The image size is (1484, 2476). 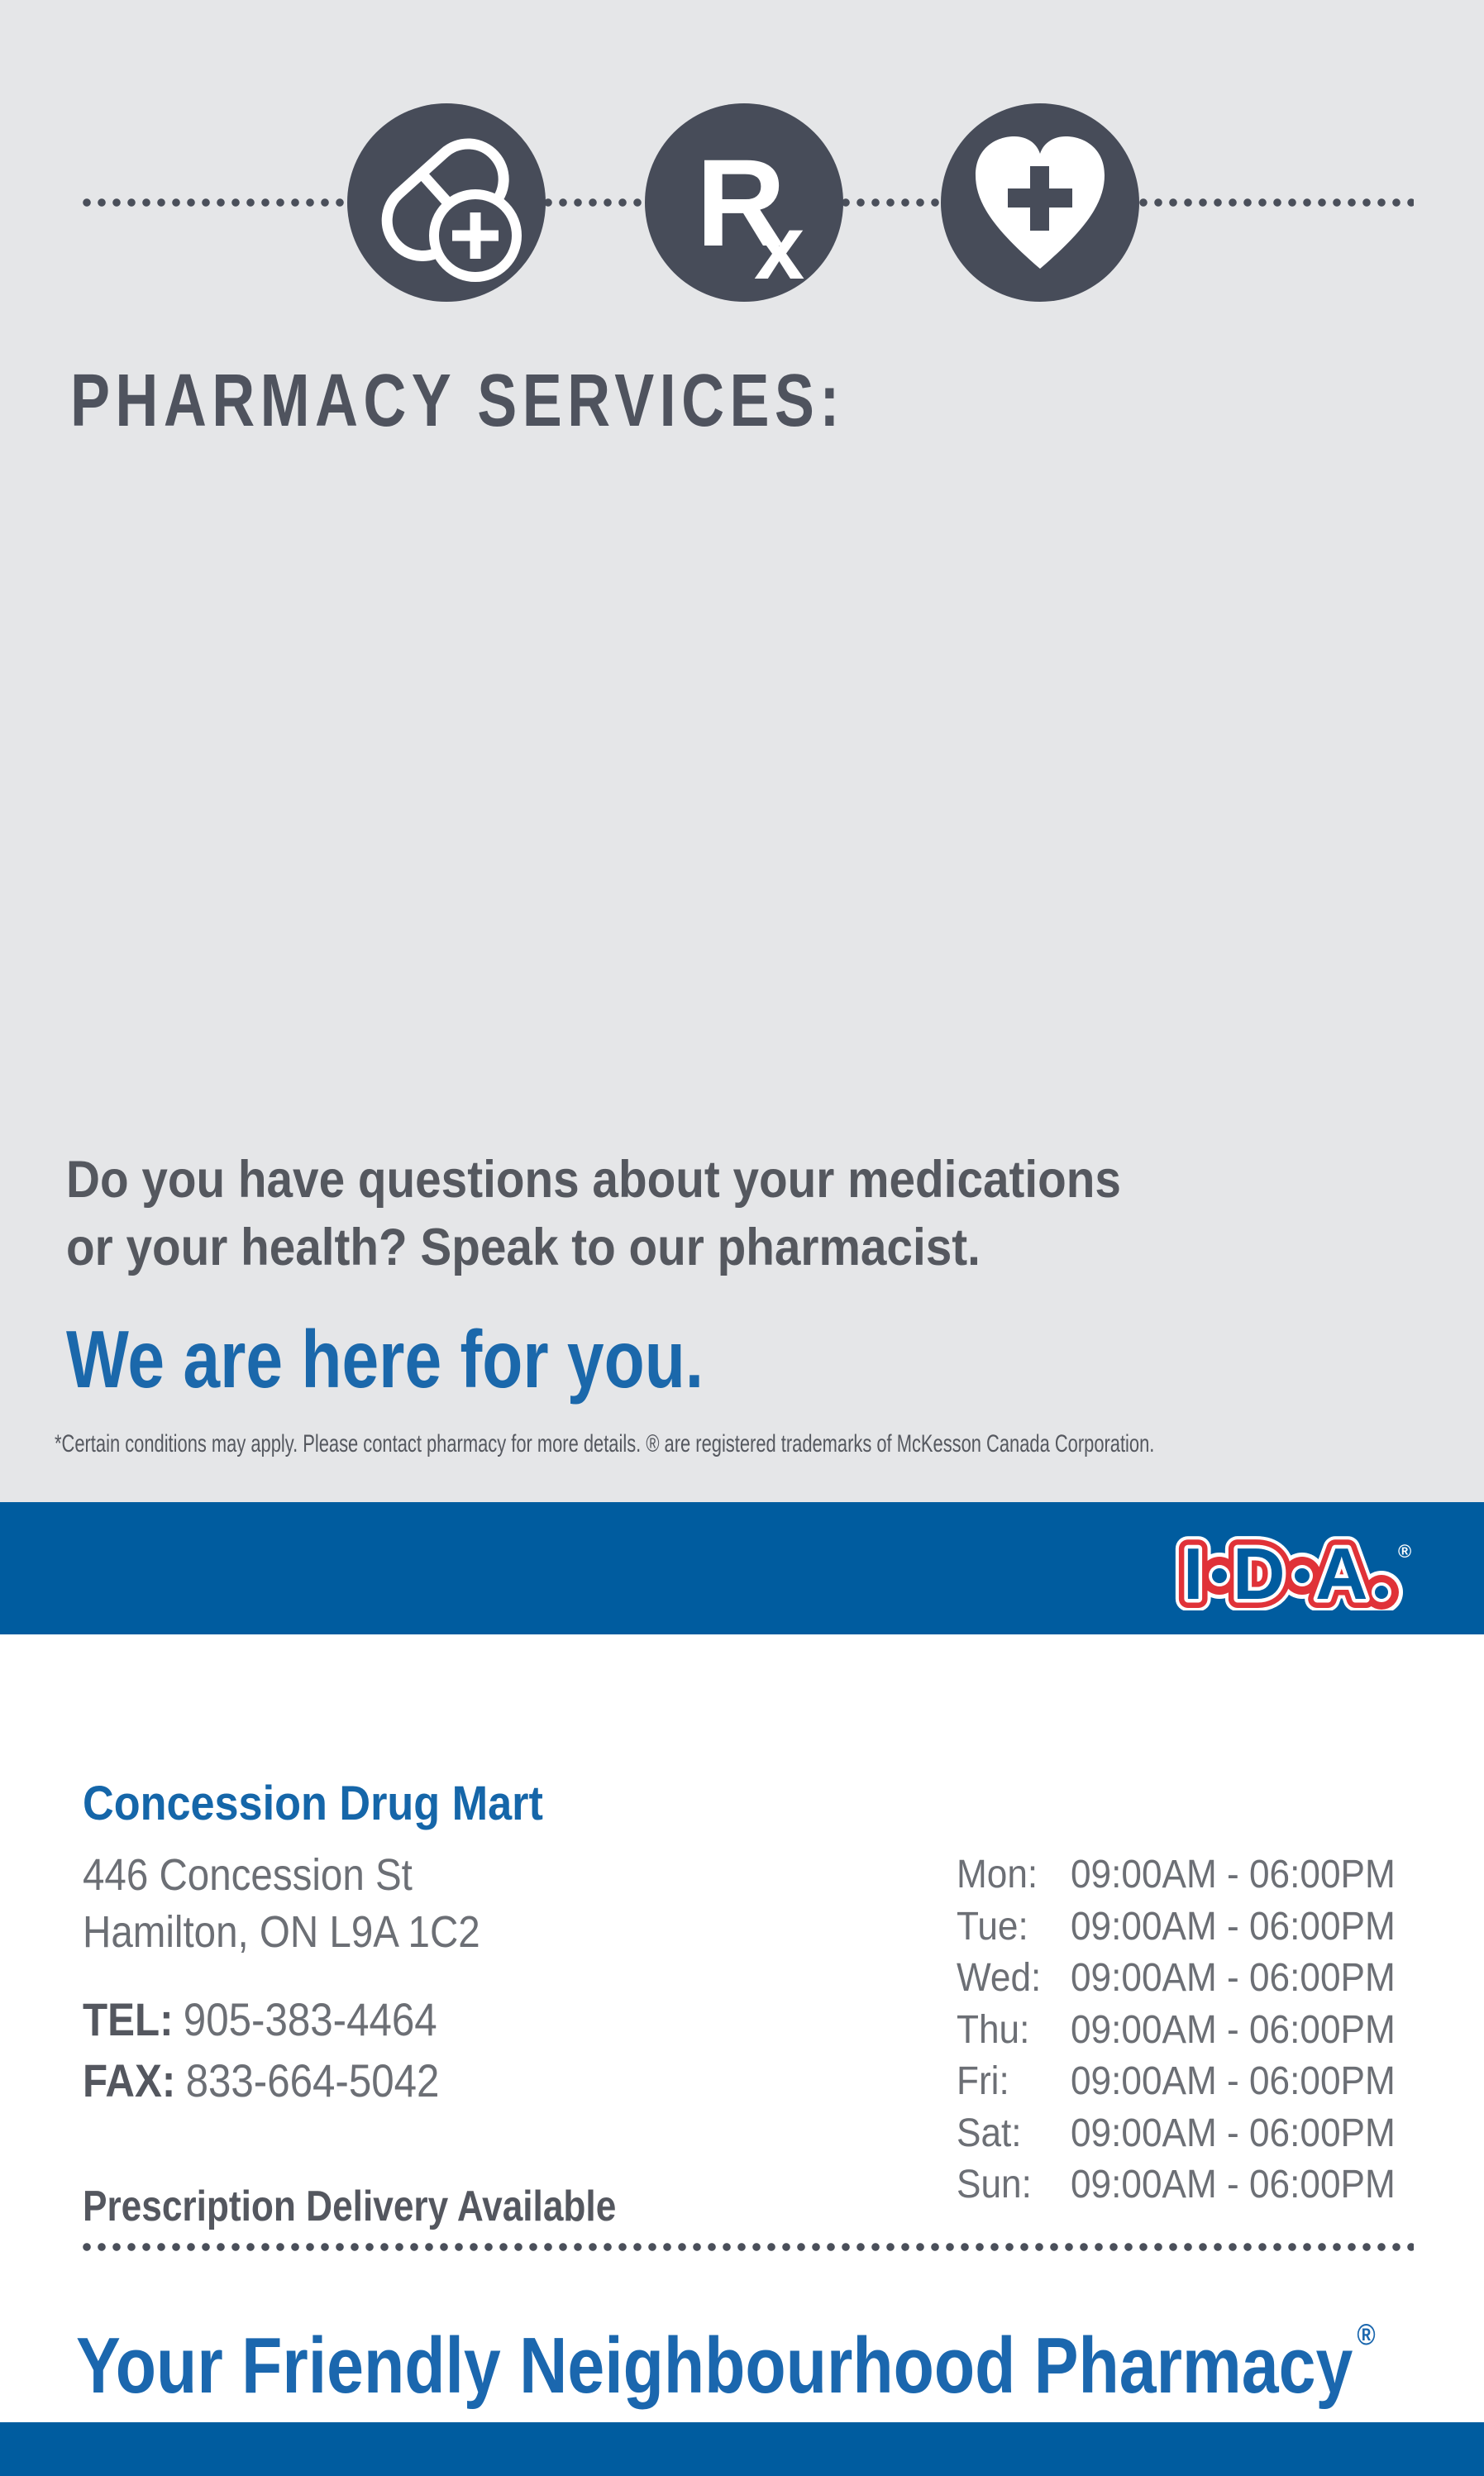 What do you see at coordinates (452, 210) in the screenshot?
I see `pills-icon-graphic` at bounding box center [452, 210].